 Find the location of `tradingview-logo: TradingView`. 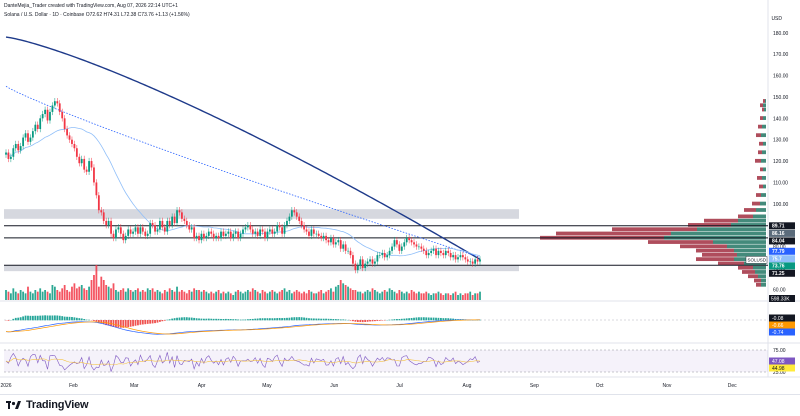

tradingview-logo: TradingView is located at coordinates (47, 405).